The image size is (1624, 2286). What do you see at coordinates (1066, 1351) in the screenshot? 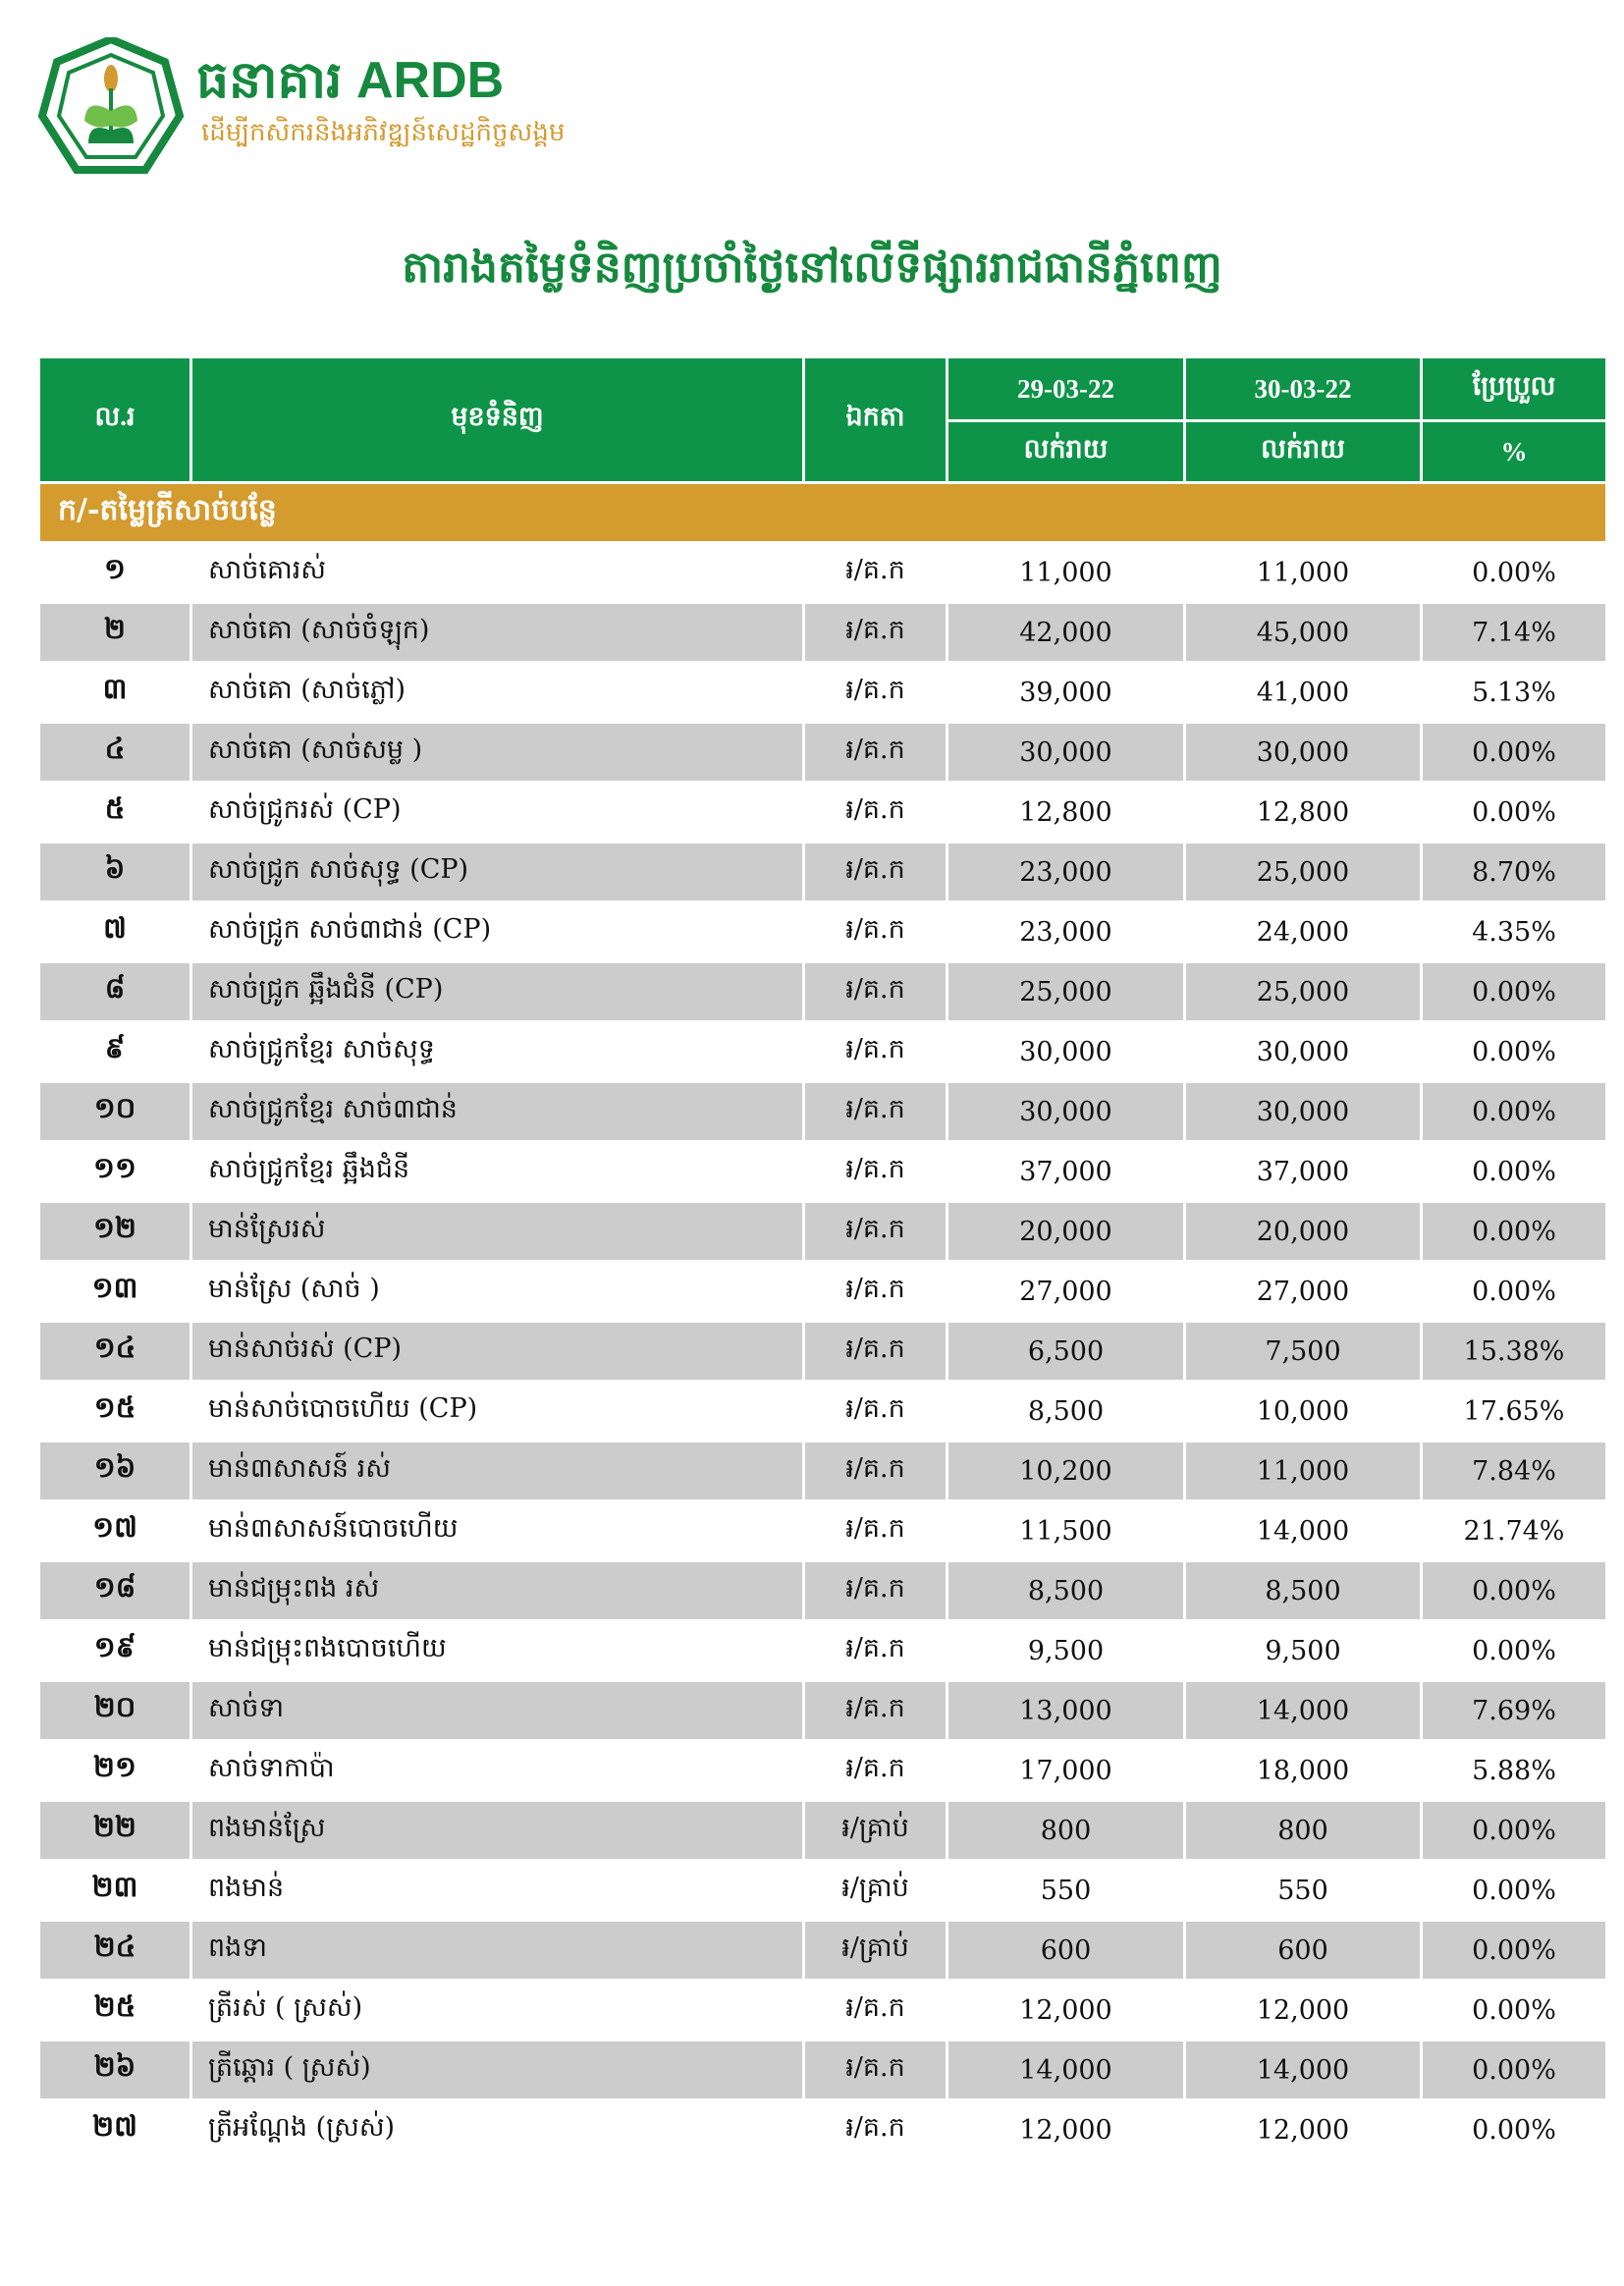
I see `price-date1: 6,500` at bounding box center [1066, 1351].